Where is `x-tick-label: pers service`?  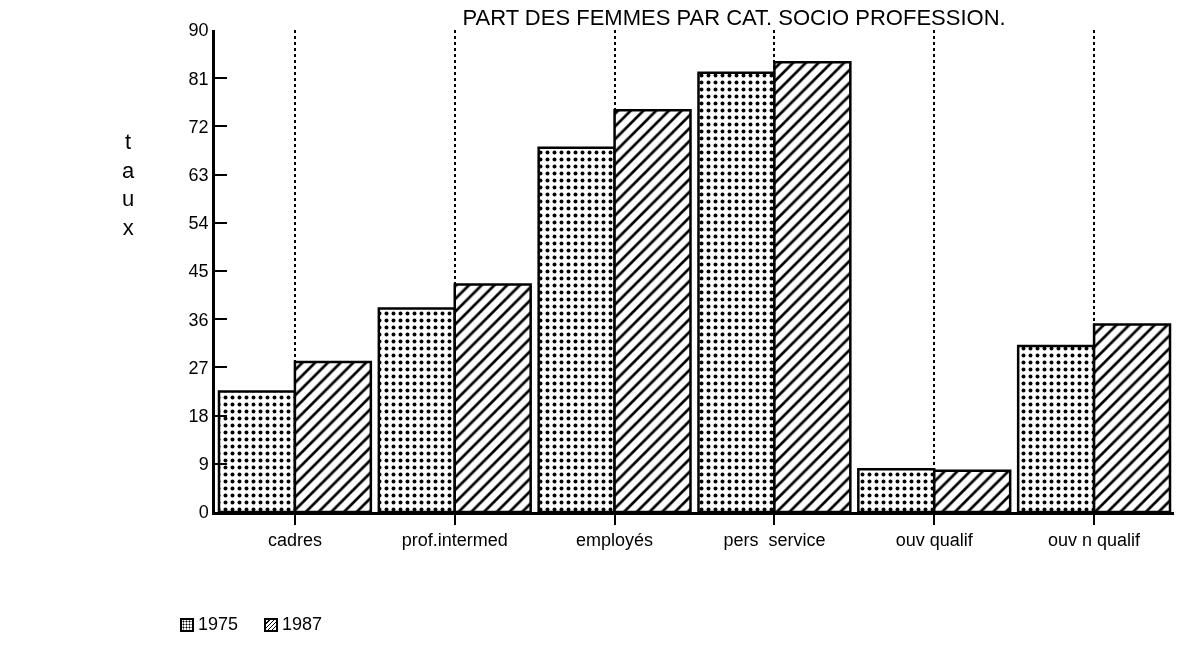 x-tick-label: pers service is located at coordinates (774, 540).